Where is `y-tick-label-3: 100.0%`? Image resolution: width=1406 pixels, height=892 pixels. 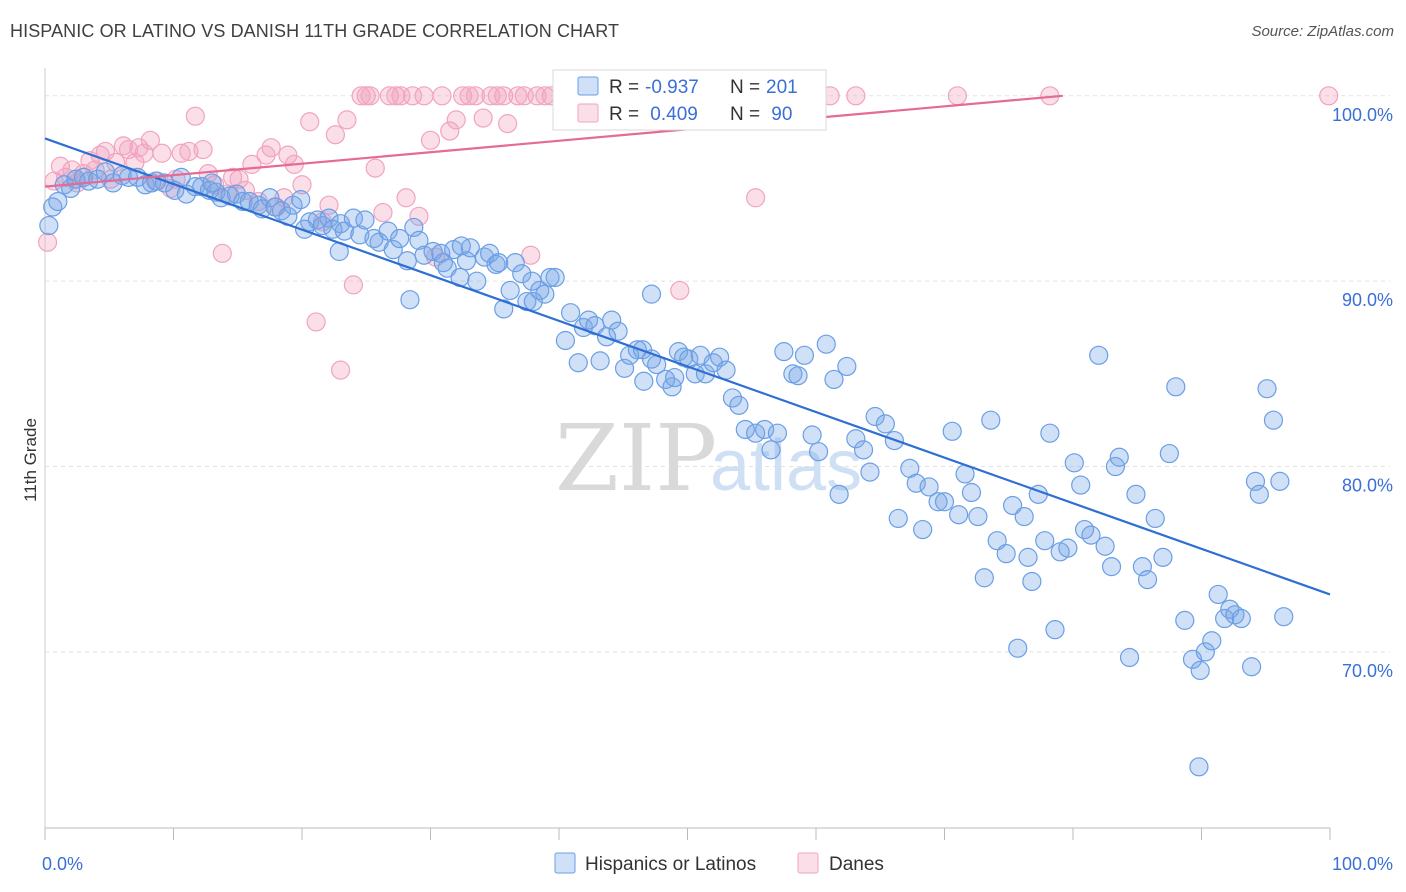
y-tick-label-3: 100.0% is located at coordinates (1362, 115).